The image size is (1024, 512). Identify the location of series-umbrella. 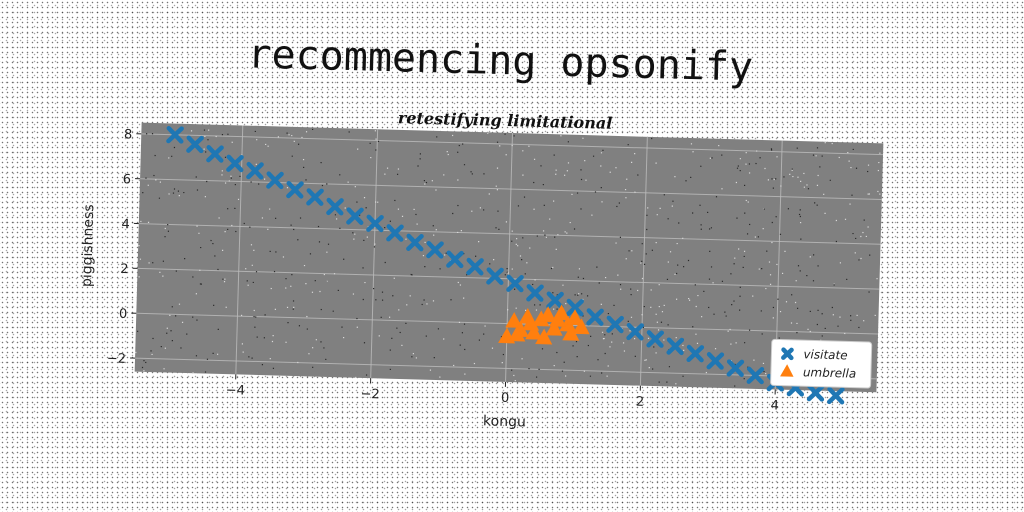
(544, 324).